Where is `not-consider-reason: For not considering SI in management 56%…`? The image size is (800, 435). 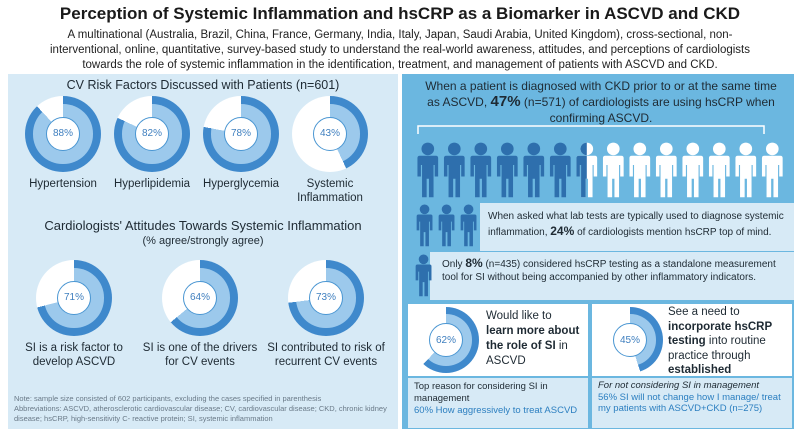
not-consider-reason: For not considering SI in management 56%… is located at coordinates (689, 397).